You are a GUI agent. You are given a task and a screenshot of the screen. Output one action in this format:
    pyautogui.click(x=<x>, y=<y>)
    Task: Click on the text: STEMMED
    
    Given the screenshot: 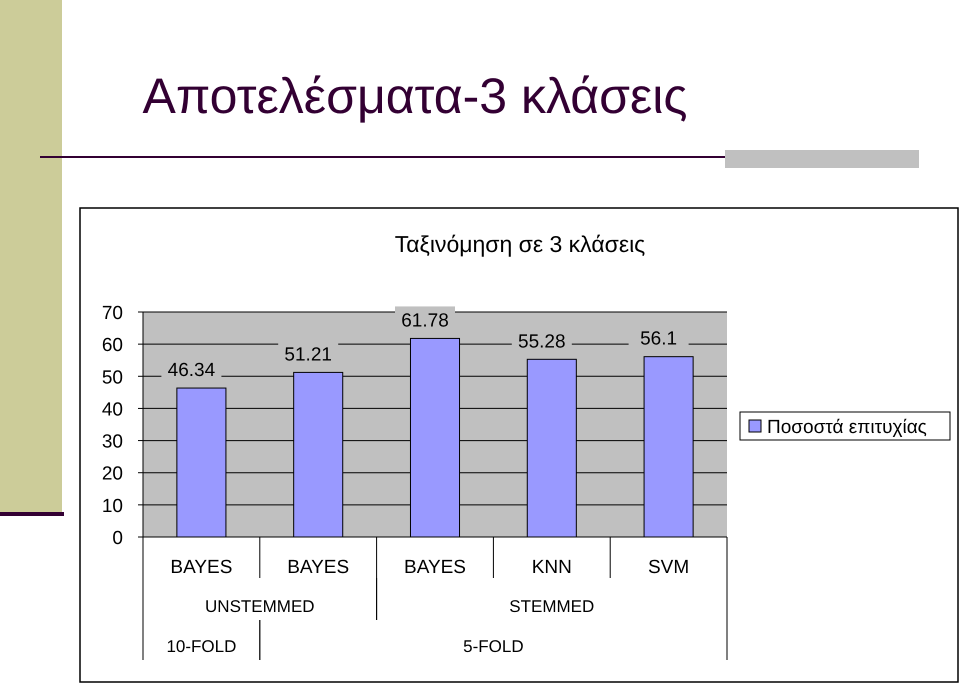 What is the action you would take?
    pyautogui.click(x=551, y=606)
    